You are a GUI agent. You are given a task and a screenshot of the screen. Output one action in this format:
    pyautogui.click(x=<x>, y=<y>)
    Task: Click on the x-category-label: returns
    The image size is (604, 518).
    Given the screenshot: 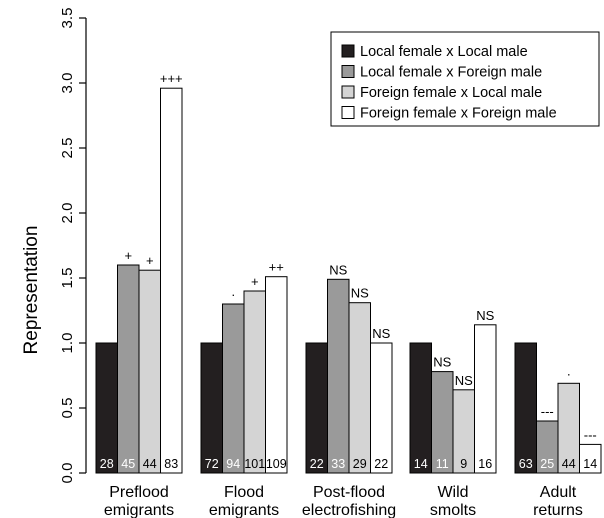 What is the action you would take?
    pyautogui.click(x=558, y=510)
    